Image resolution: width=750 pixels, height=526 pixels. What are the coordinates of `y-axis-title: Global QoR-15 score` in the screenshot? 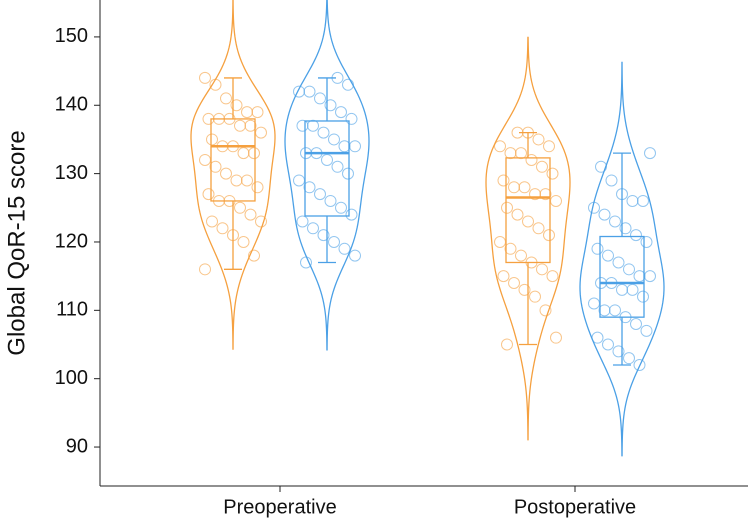 It's located at (16, 242).